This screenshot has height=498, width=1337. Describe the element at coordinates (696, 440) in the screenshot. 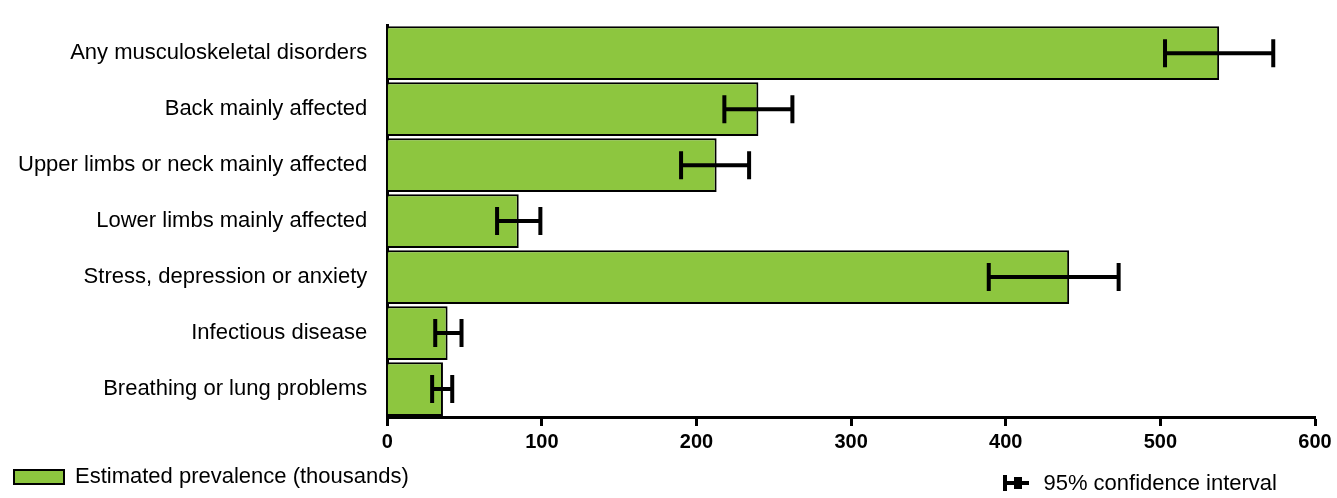

I see `x-tick-label: 200` at that location.